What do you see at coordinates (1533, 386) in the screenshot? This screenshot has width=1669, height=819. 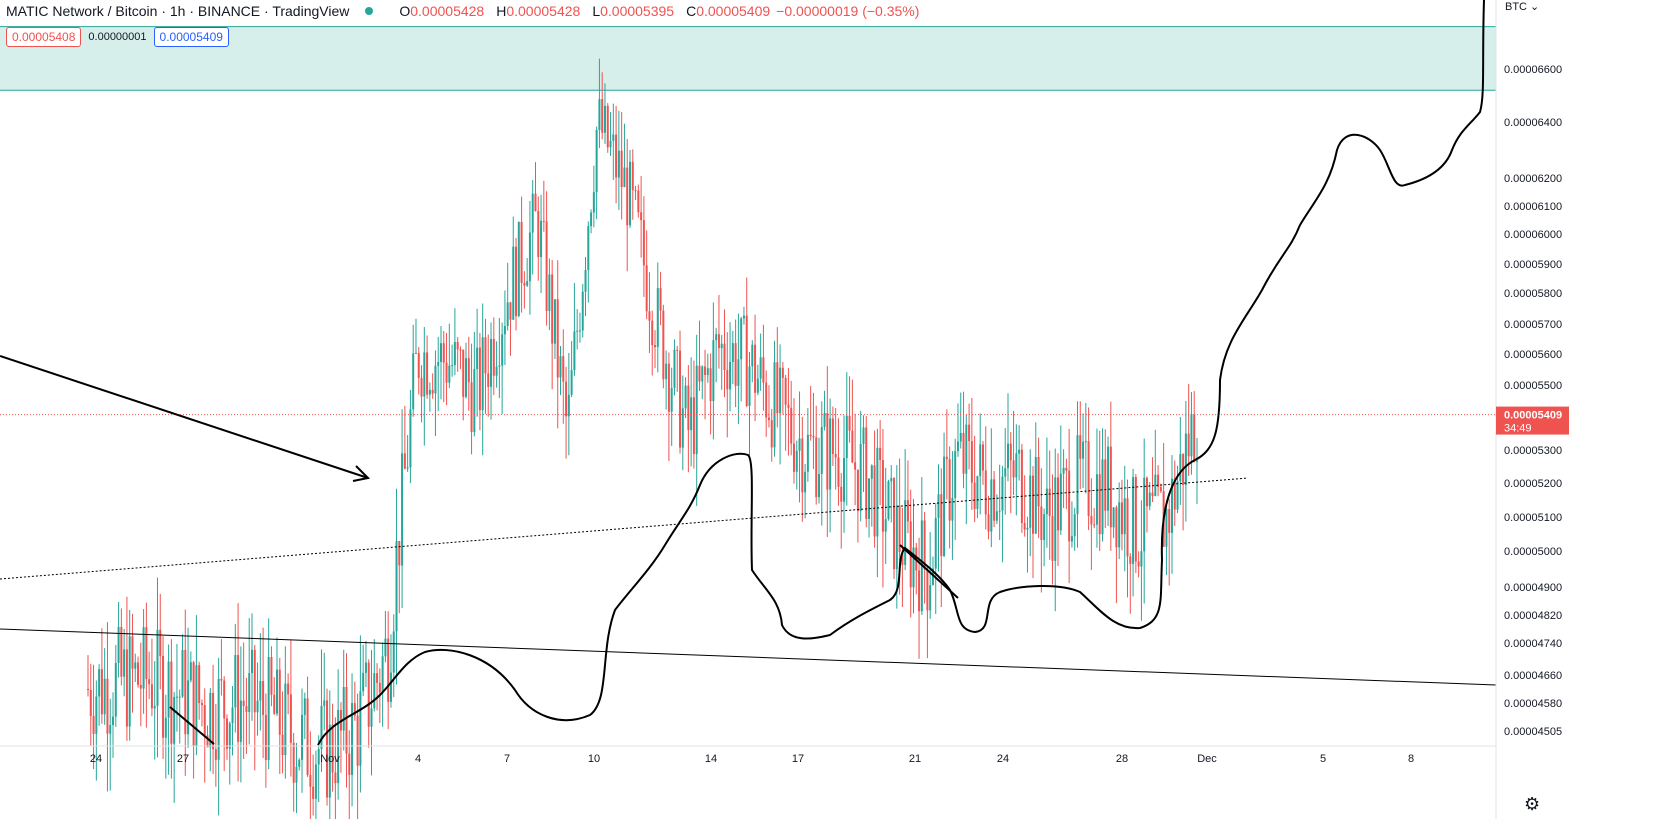 I see `y-tick-label: 0.00005500` at bounding box center [1533, 386].